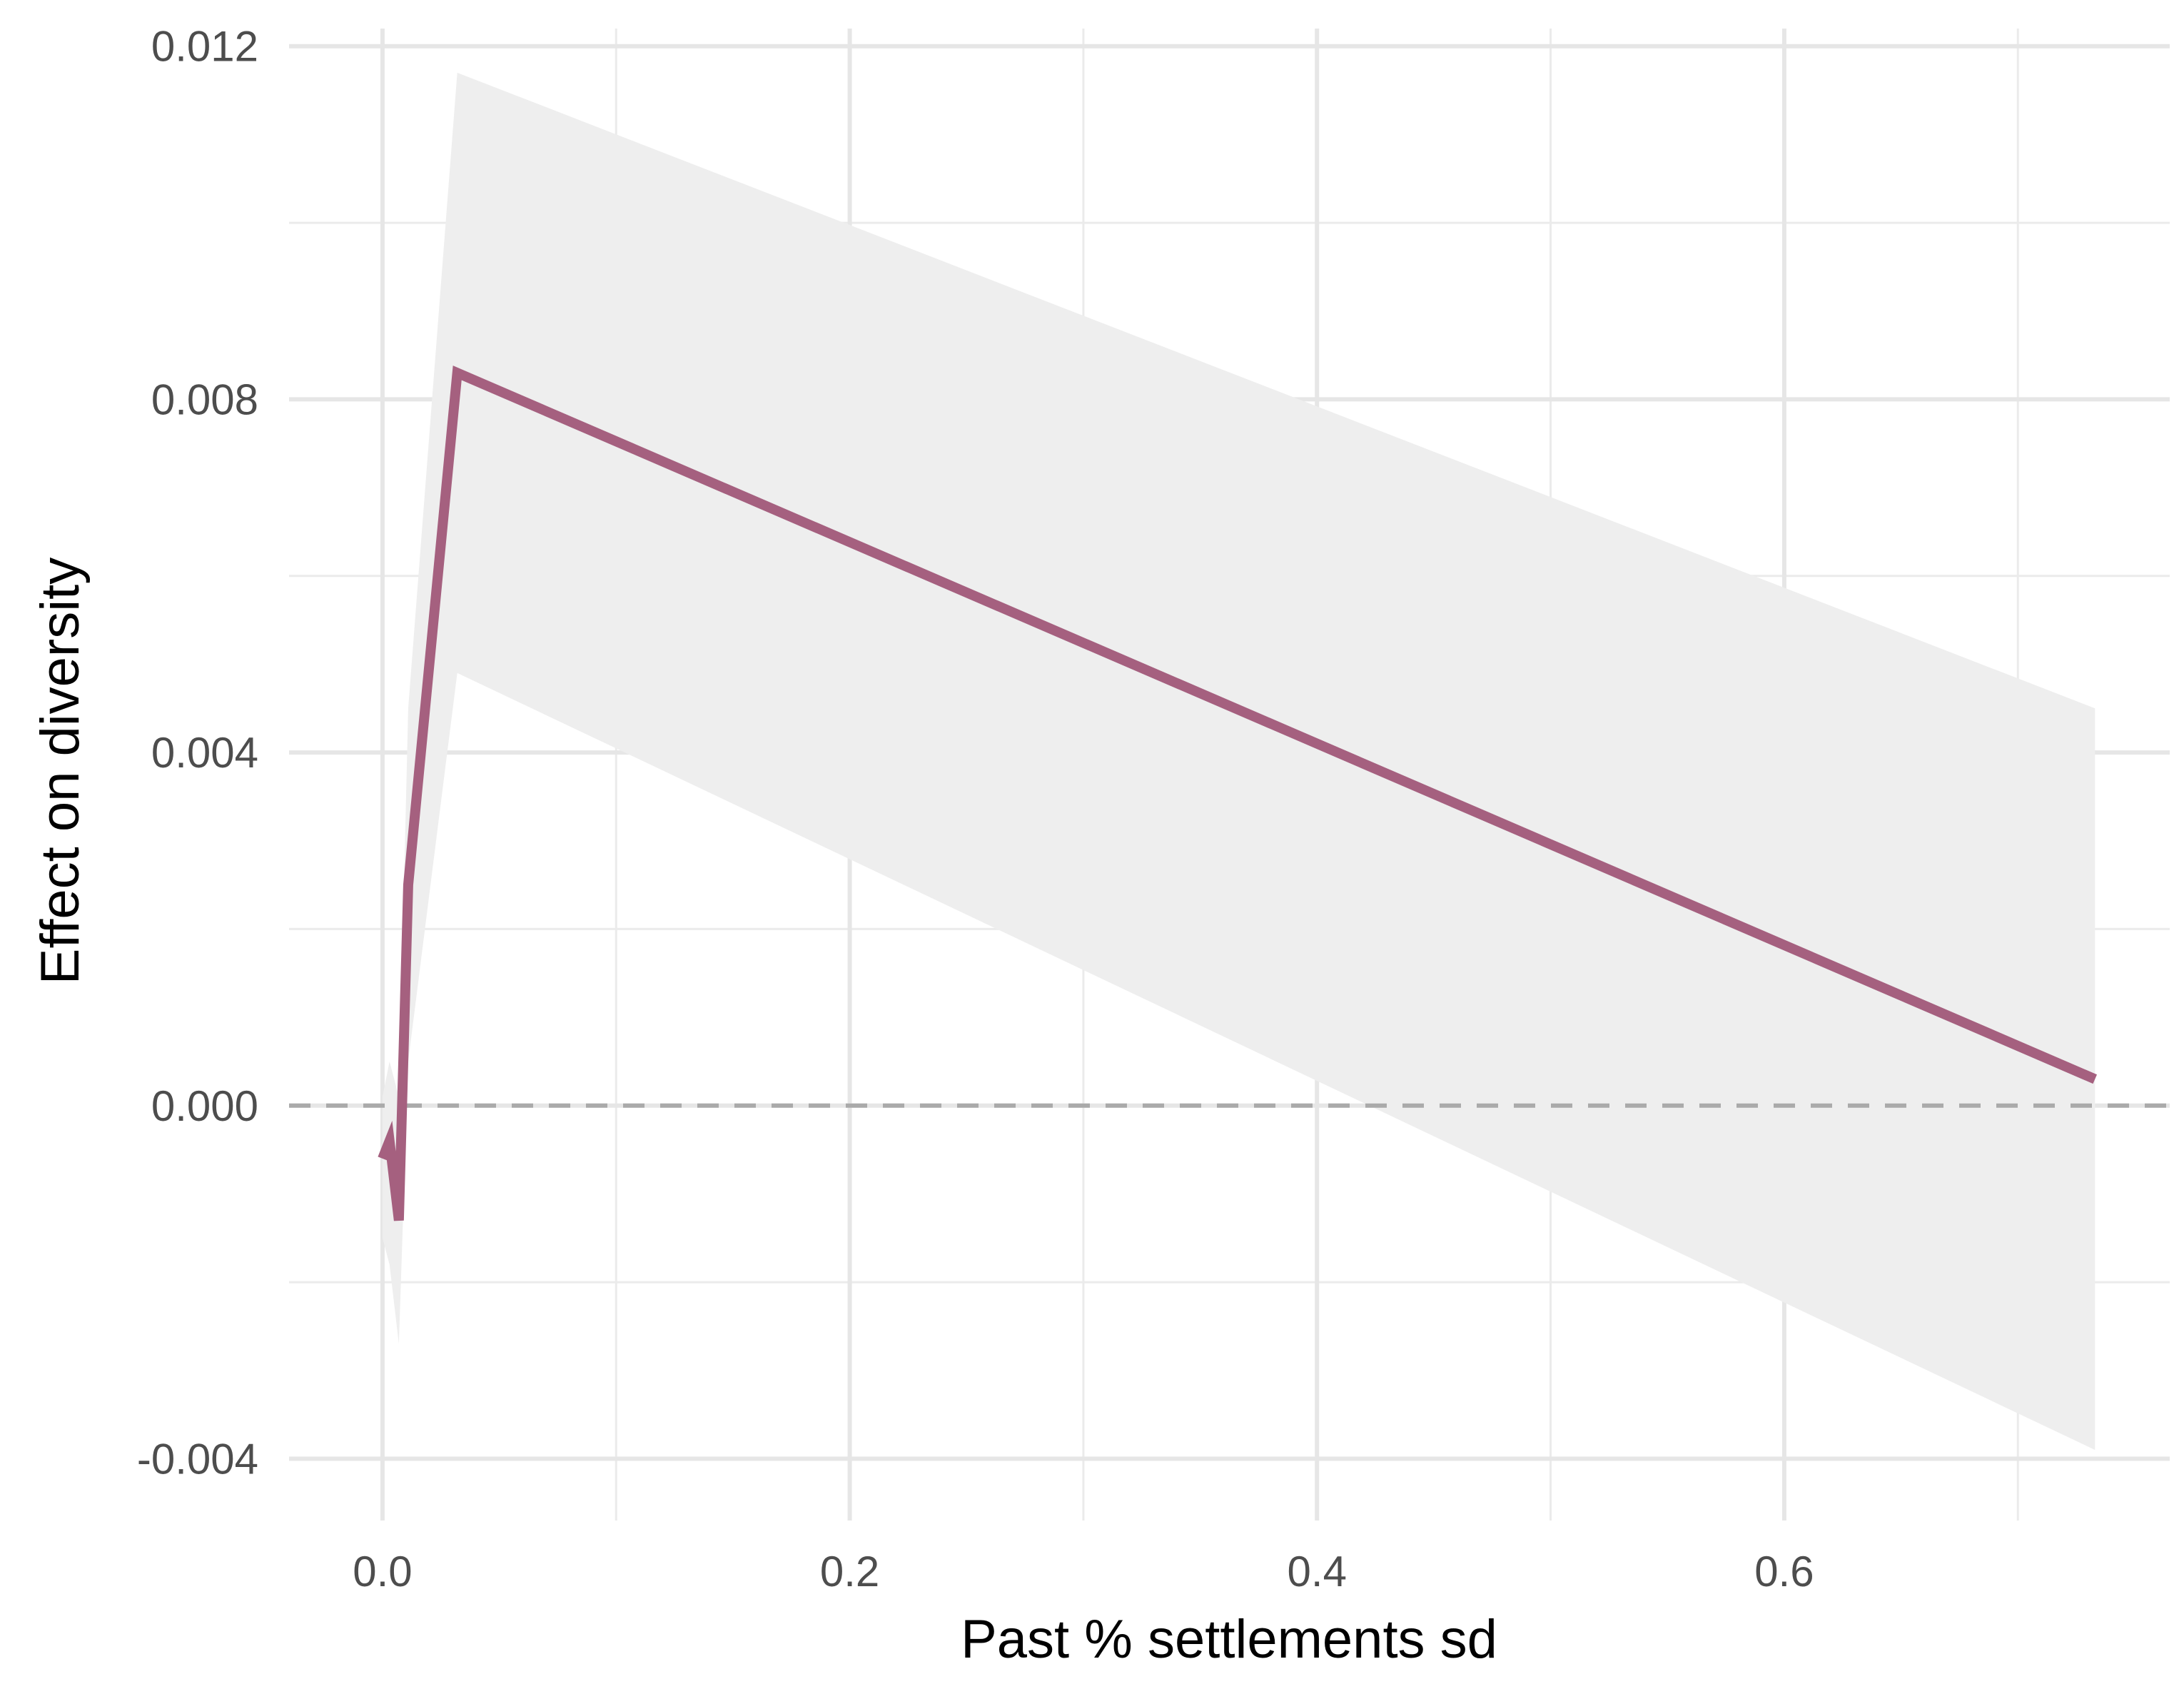 This screenshot has height=1699, width=2184. I want to click on y-tick-label: -0.004, so click(197, 1459).